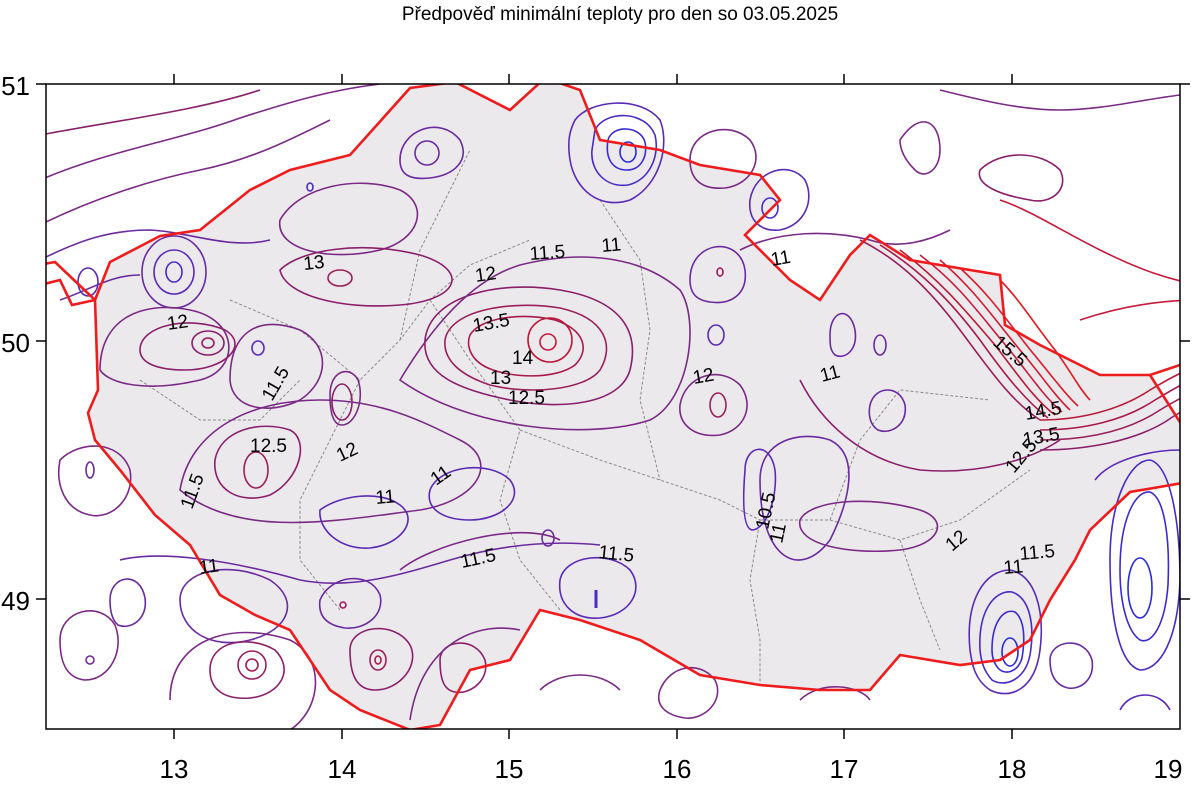 Image resolution: width=1200 pixels, height=800 pixels. Describe the element at coordinates (71, 283) in the screenshot. I see `country-border-nw-spike` at that location.